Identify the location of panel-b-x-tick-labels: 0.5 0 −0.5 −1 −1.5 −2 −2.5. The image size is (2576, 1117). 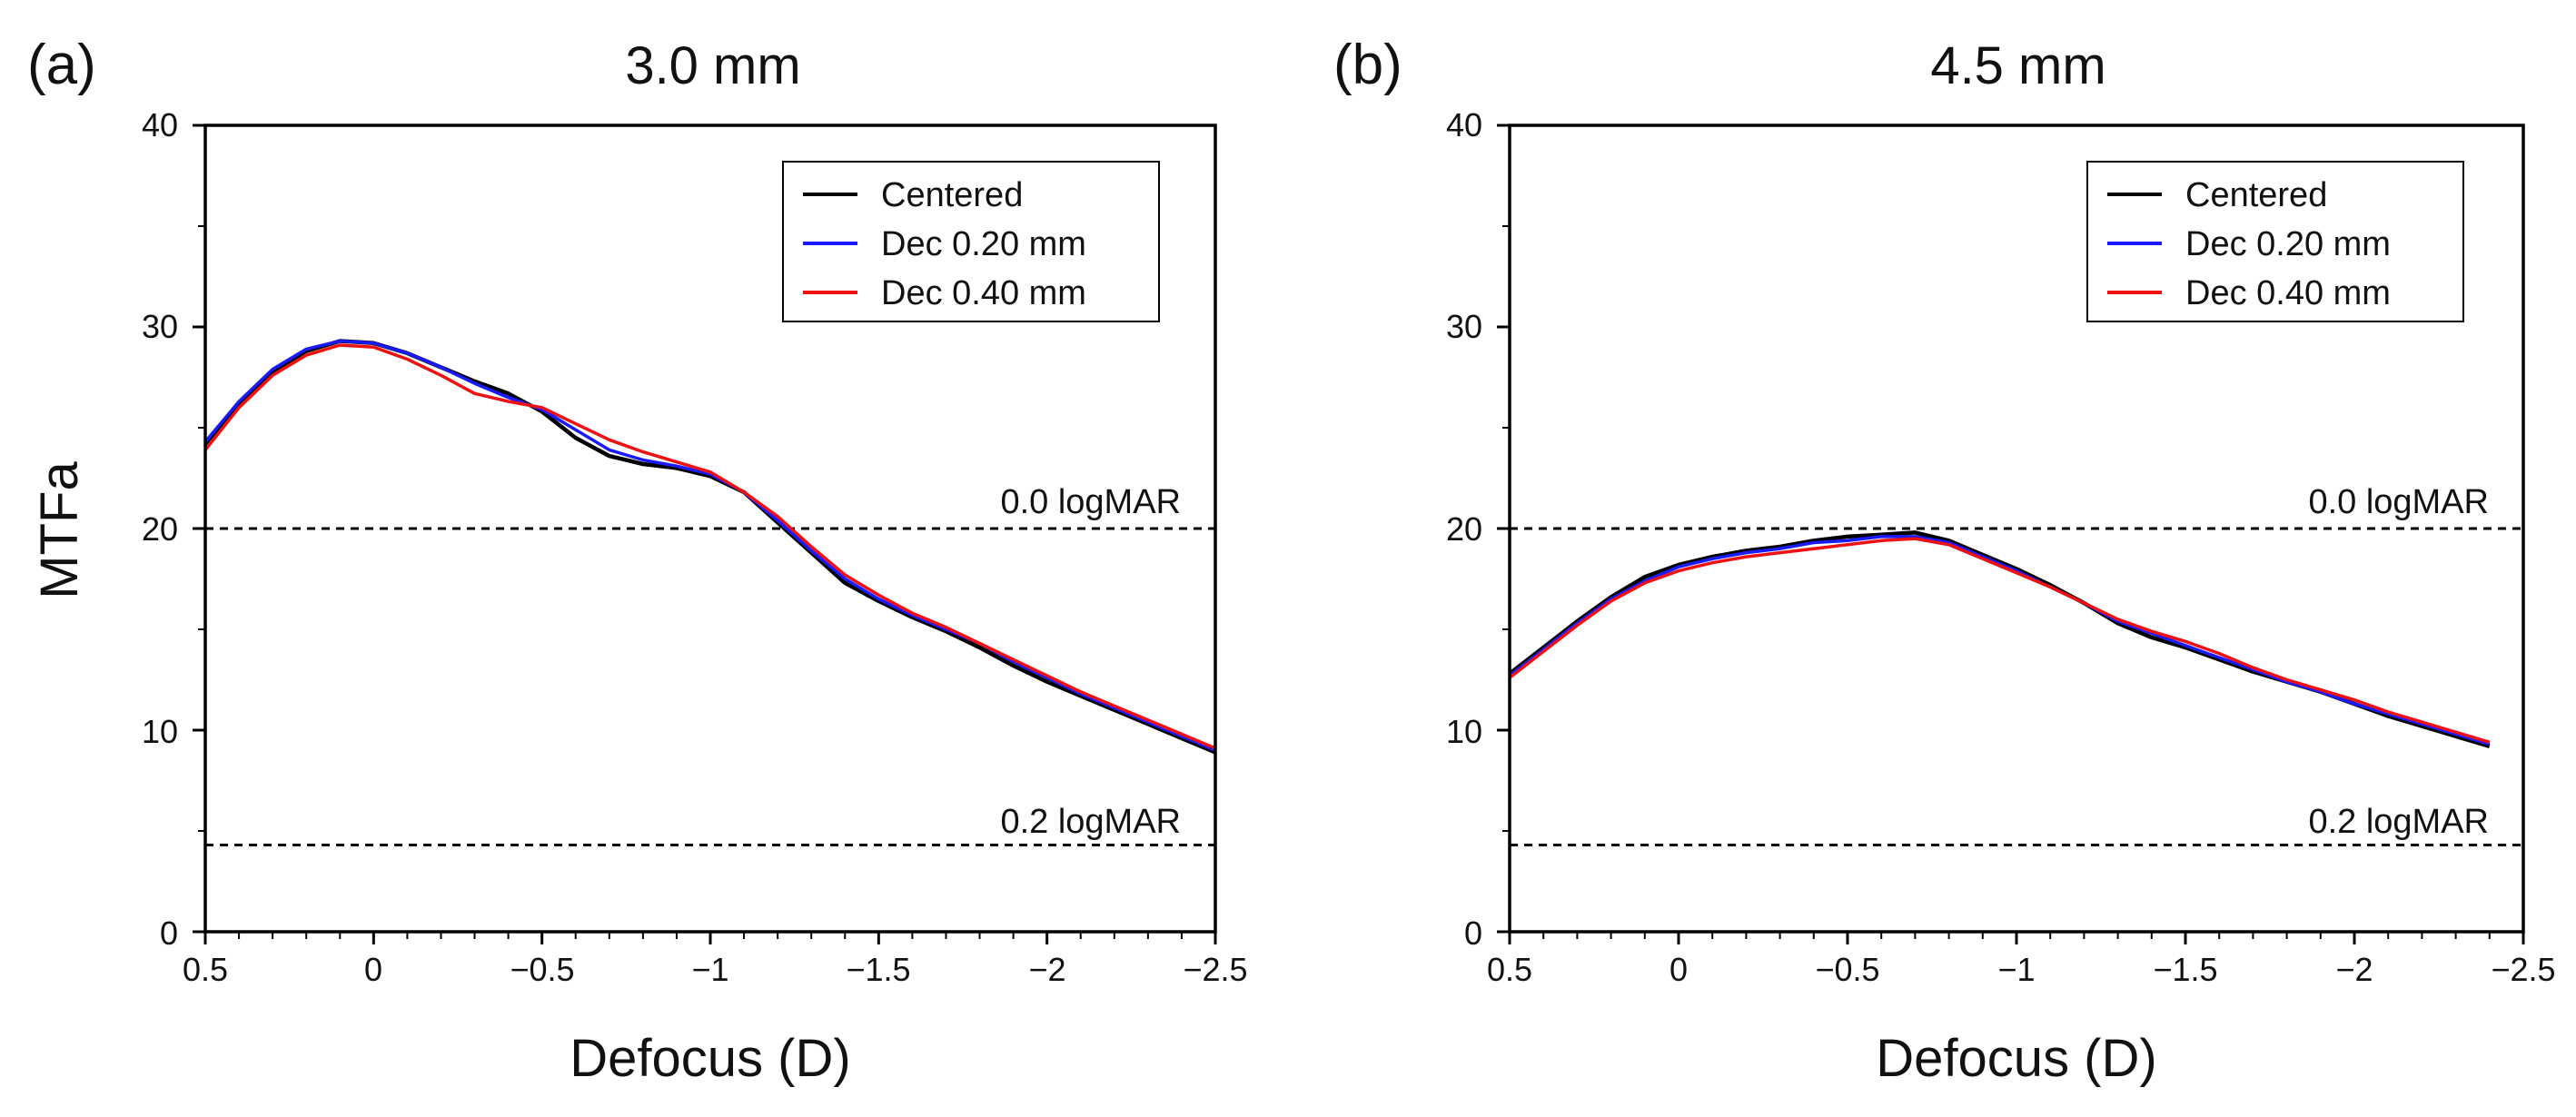
(2021, 970).